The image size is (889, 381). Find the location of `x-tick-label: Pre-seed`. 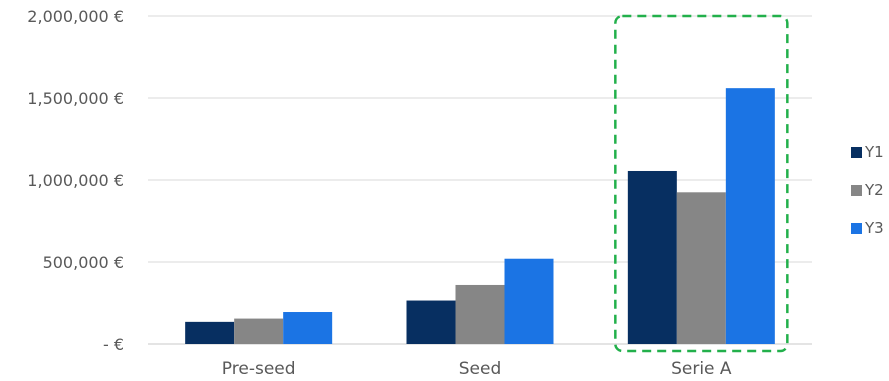

x-tick-label: Pre-seed is located at coordinates (259, 368).